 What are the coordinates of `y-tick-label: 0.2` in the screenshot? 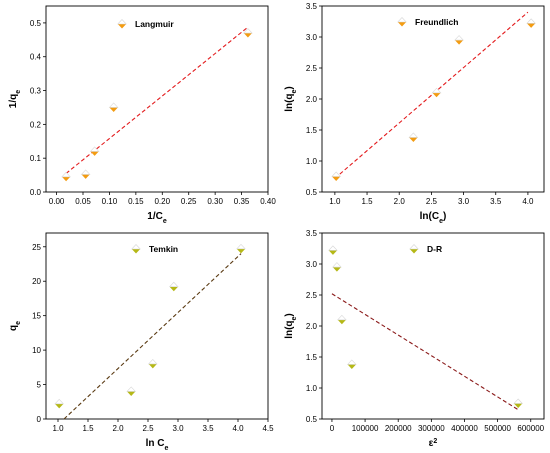 It's located at (36, 124).